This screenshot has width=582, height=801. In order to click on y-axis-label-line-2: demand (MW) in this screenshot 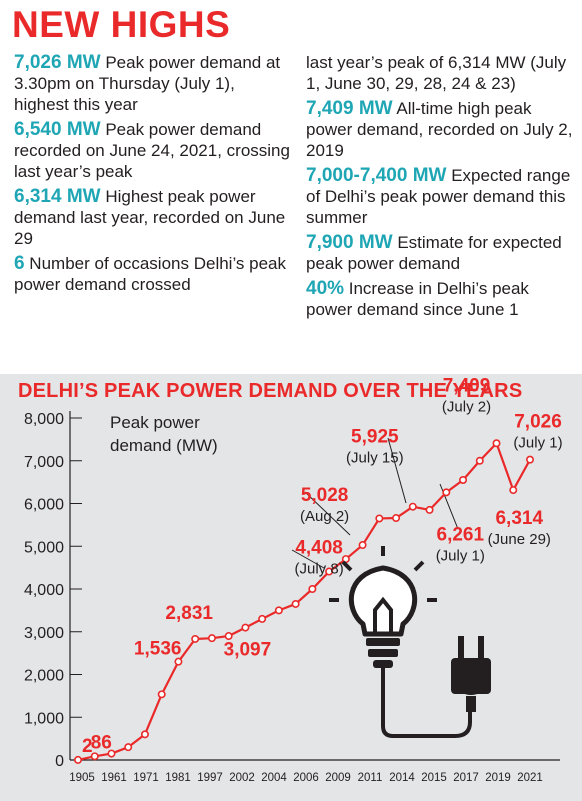, I will do `click(164, 445)`.